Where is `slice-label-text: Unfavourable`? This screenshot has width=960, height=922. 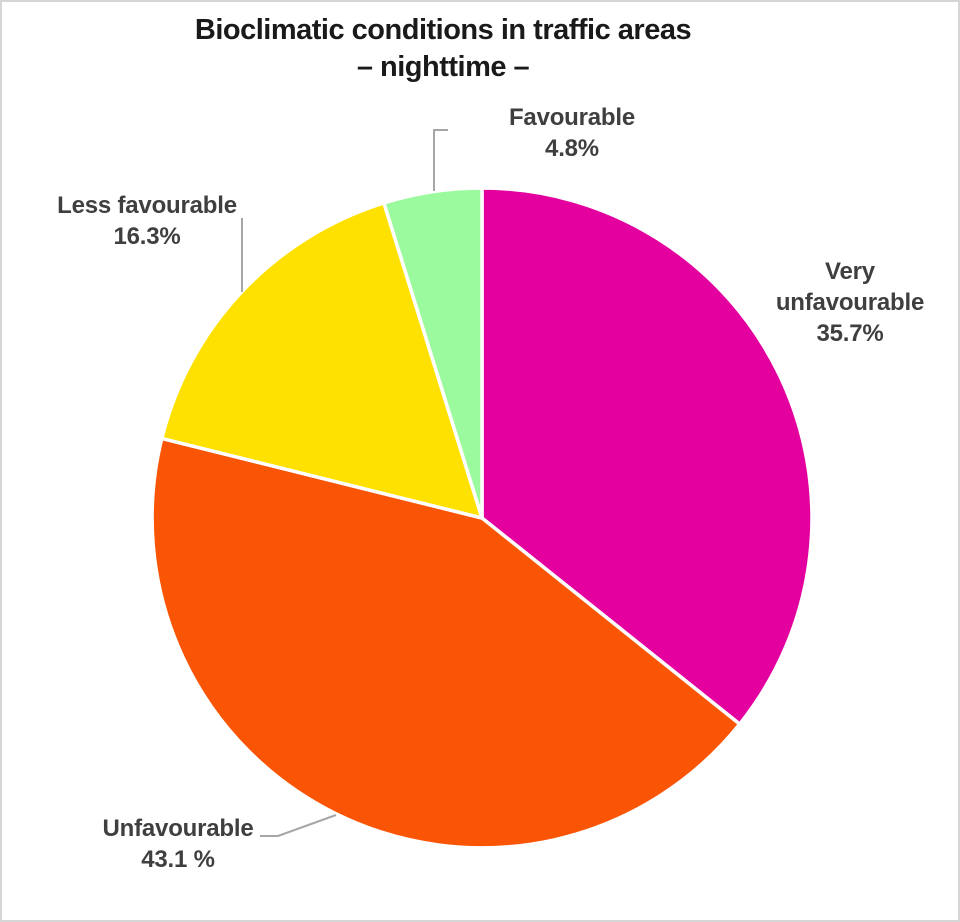
slice-label-text: Unfavourable is located at coordinates (178, 828).